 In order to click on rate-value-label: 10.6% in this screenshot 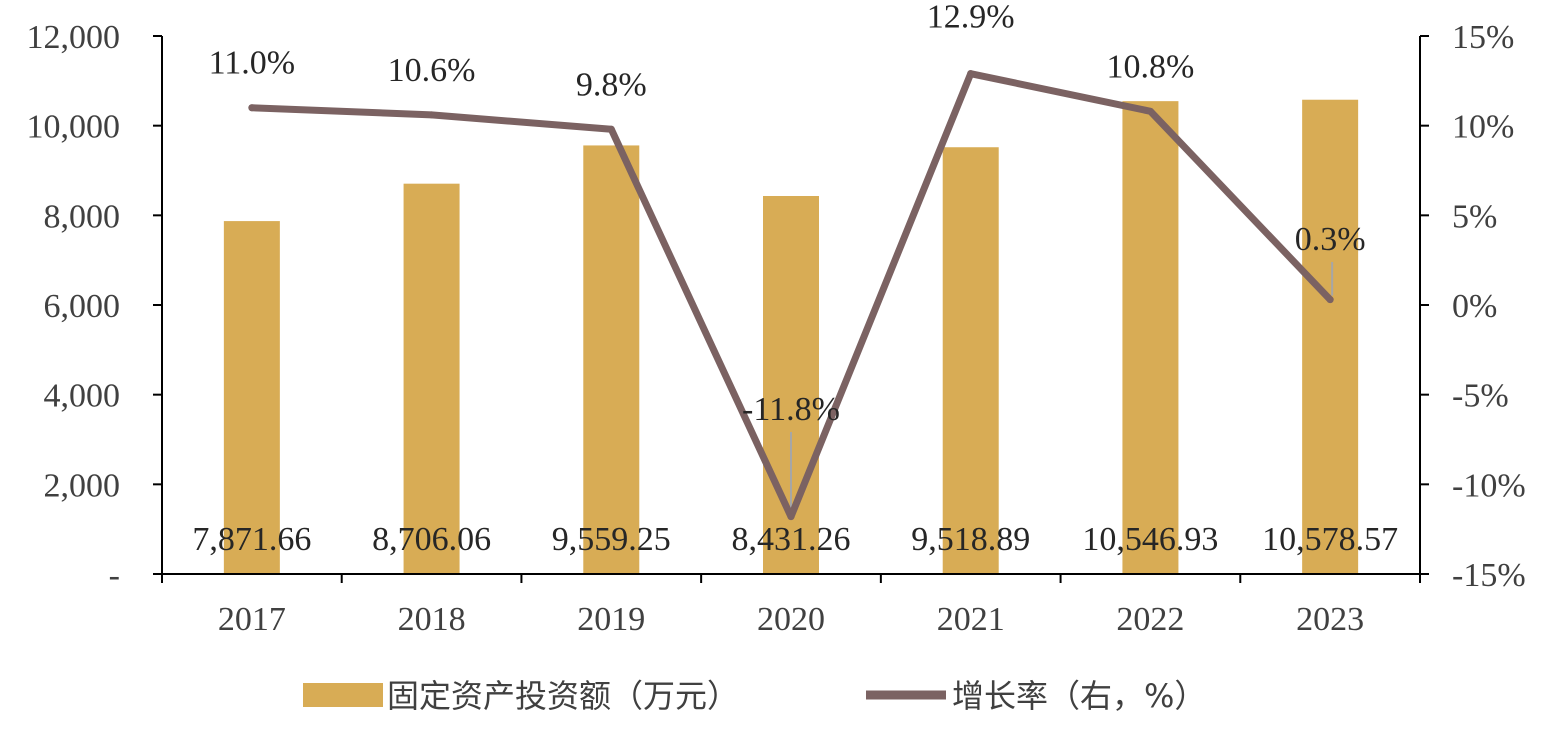, I will do `click(432, 70)`.